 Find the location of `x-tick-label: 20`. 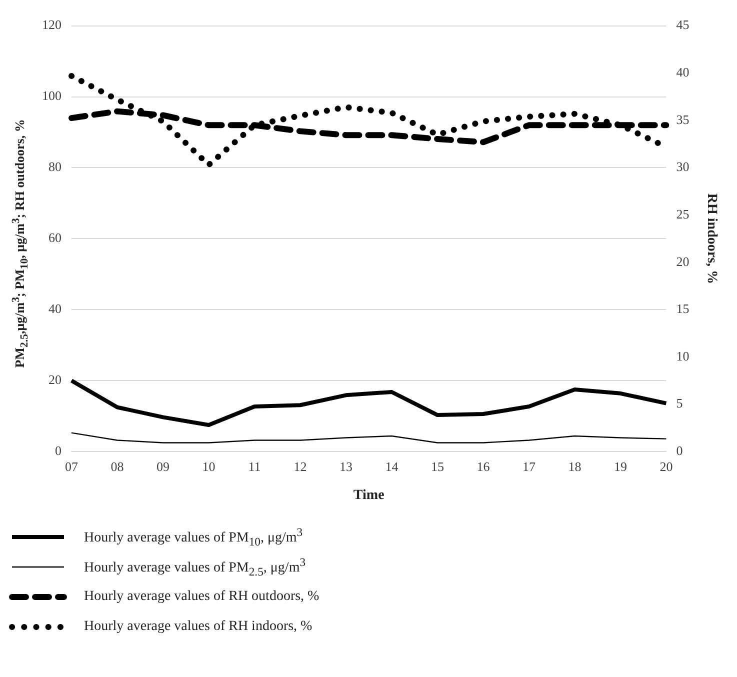

x-tick-label: 20 is located at coordinates (666, 466).